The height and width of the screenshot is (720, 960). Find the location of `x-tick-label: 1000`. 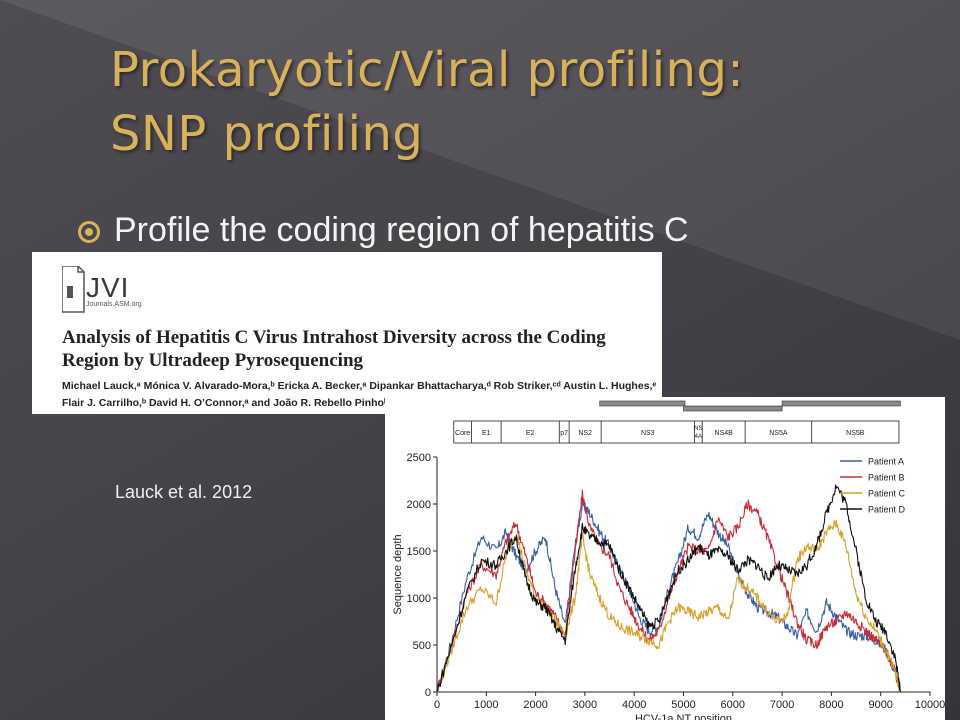

x-tick-label: 1000 is located at coordinates (486, 705).